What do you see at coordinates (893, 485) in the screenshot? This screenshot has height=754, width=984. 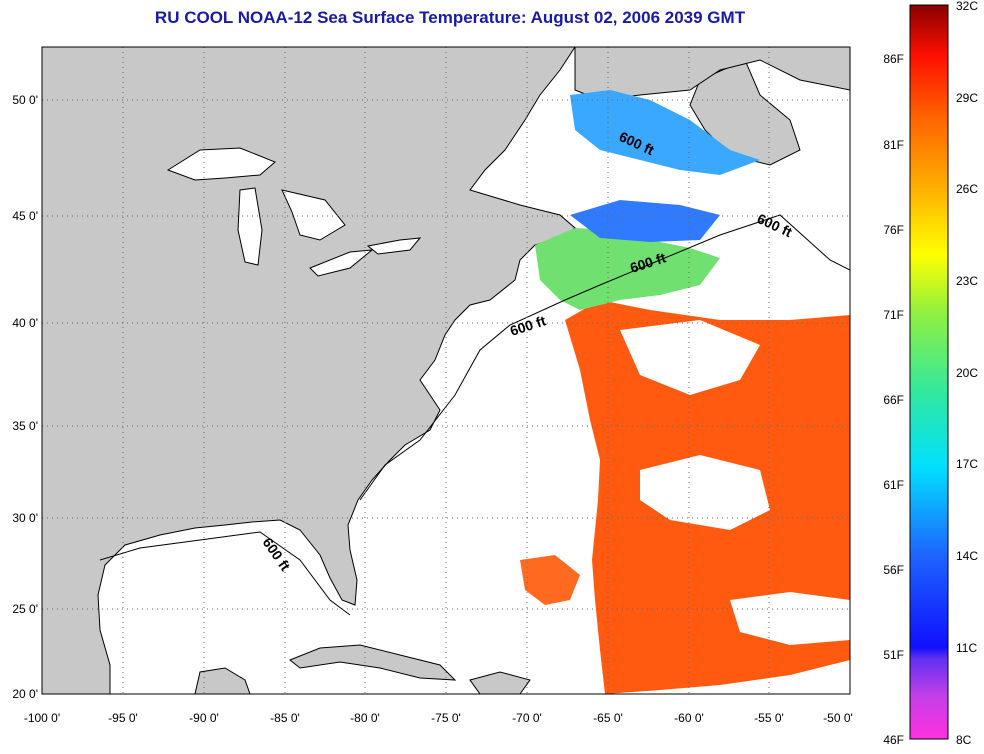 I see `colorbar-label-f: 61F` at bounding box center [893, 485].